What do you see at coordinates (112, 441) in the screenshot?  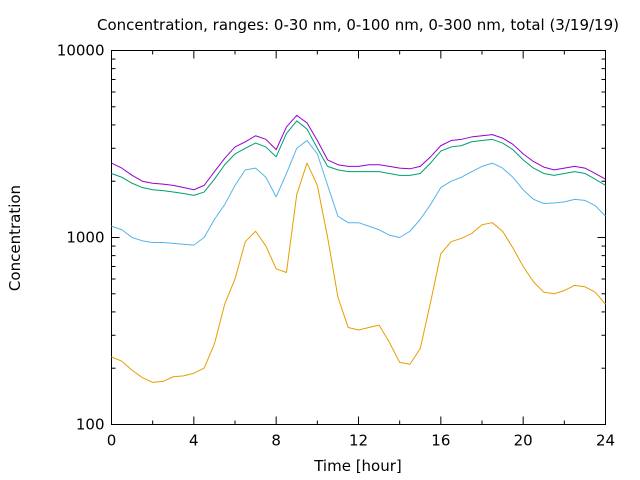 I see `x-tick-label: 0` at bounding box center [112, 441].